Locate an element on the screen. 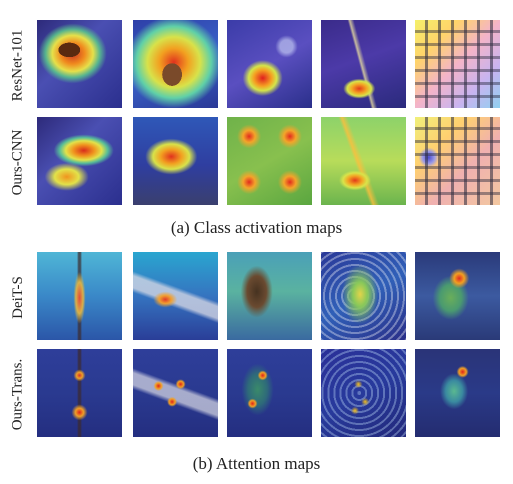  caption-attention-maps: (b) Attention maps is located at coordinates (256, 463).